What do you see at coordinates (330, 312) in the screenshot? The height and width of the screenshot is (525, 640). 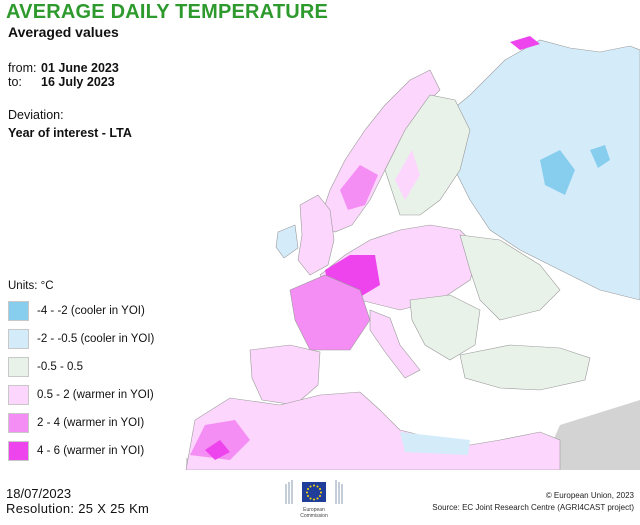 I see `map-region-france` at bounding box center [330, 312].